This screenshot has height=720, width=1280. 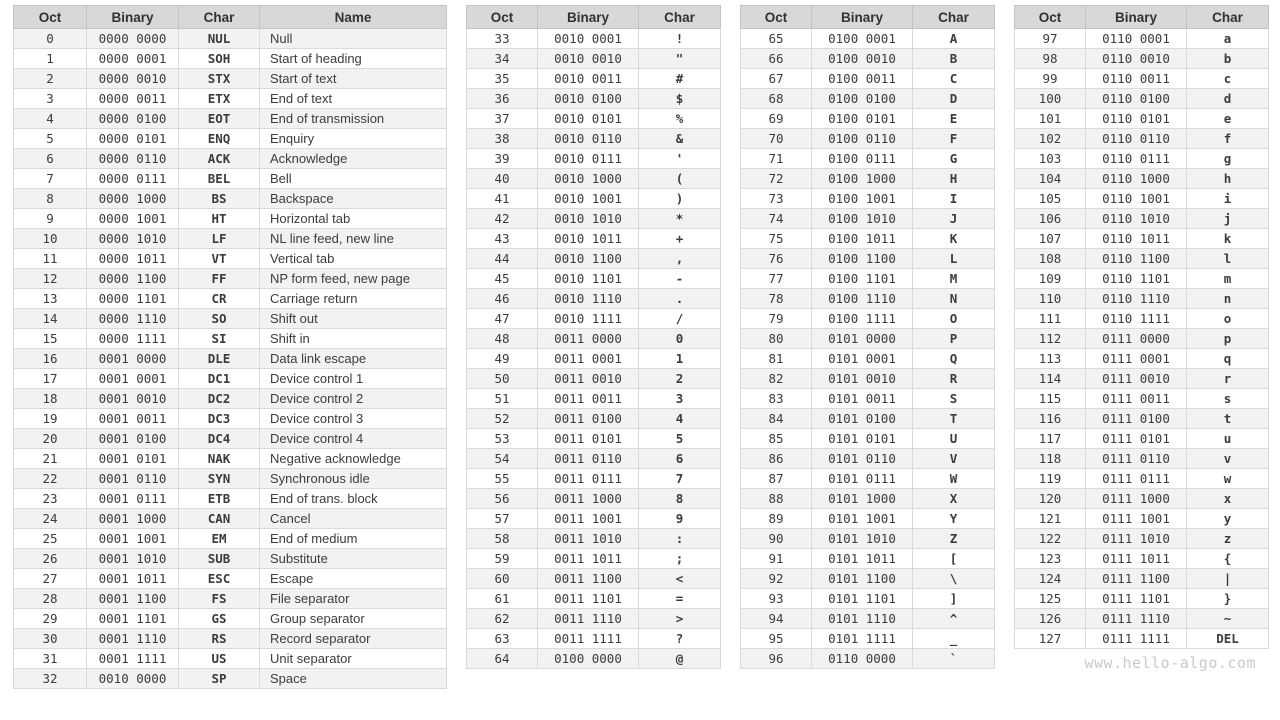 What do you see at coordinates (132, 218) in the screenshot?
I see `binary-cell: 0000 1001` at bounding box center [132, 218].